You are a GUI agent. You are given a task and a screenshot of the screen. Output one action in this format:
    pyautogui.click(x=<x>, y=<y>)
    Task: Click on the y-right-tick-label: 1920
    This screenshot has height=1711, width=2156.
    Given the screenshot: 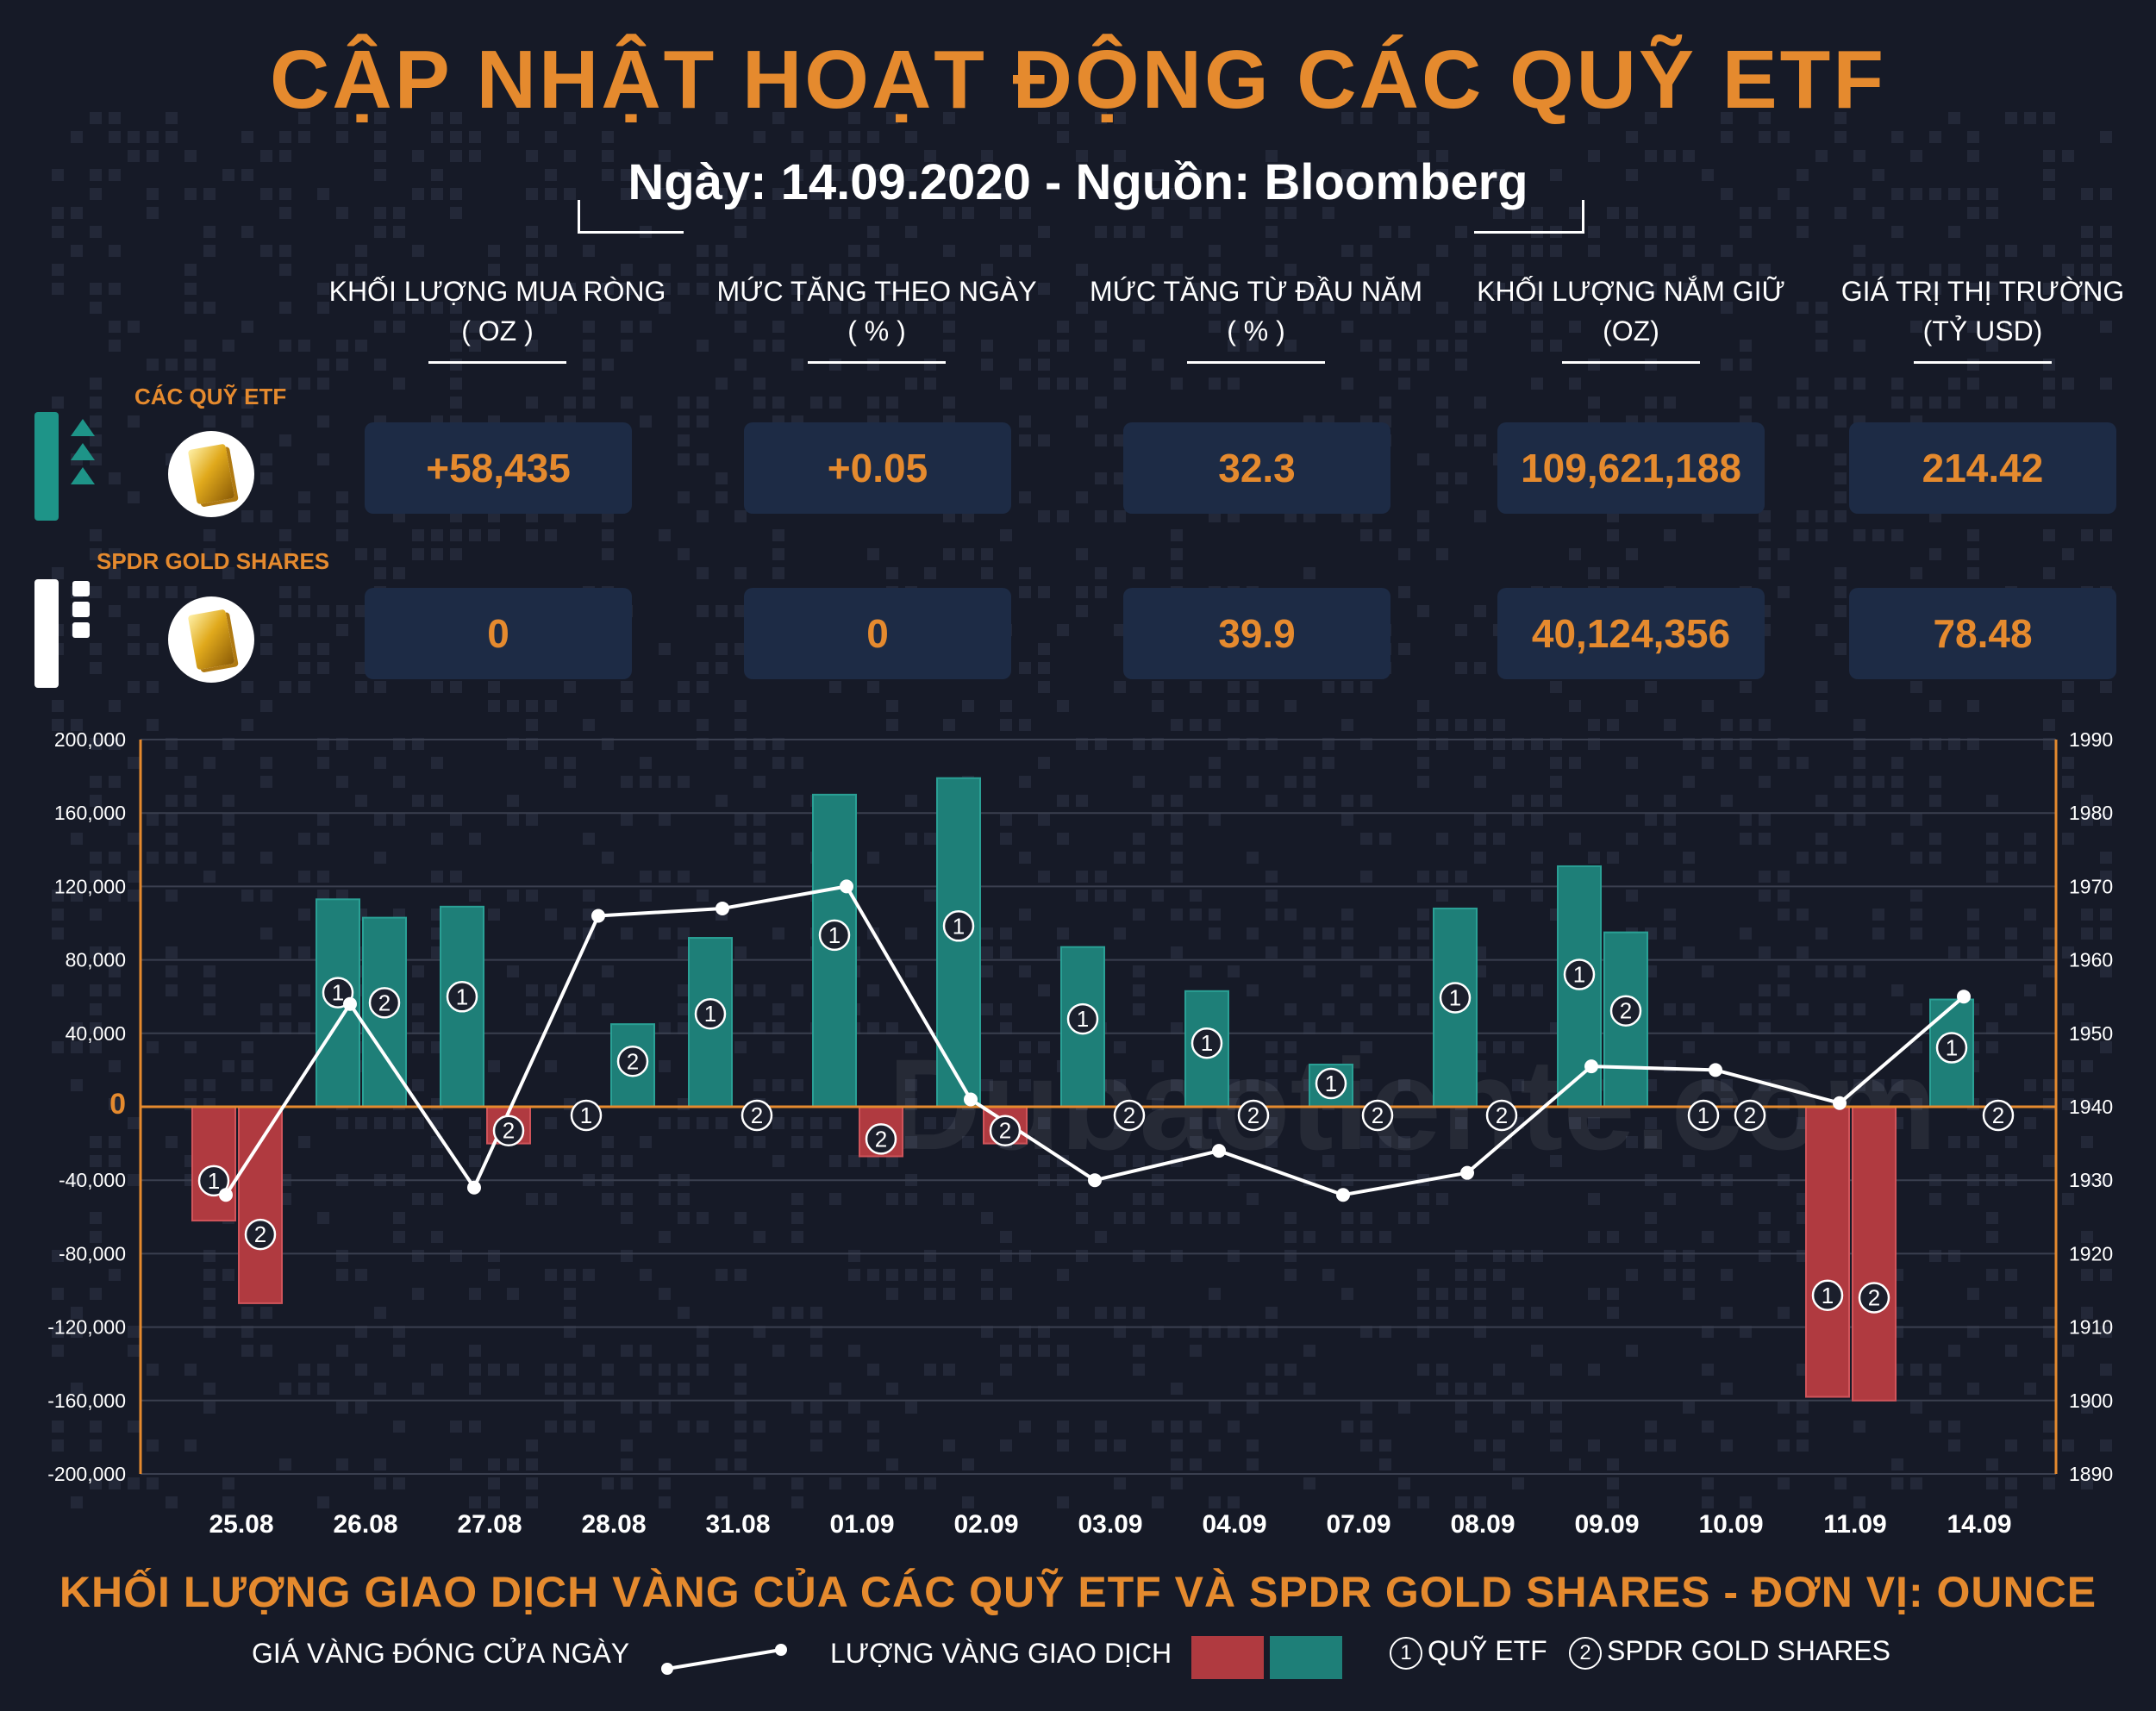 What is the action you would take?
    pyautogui.click(x=2091, y=1253)
    